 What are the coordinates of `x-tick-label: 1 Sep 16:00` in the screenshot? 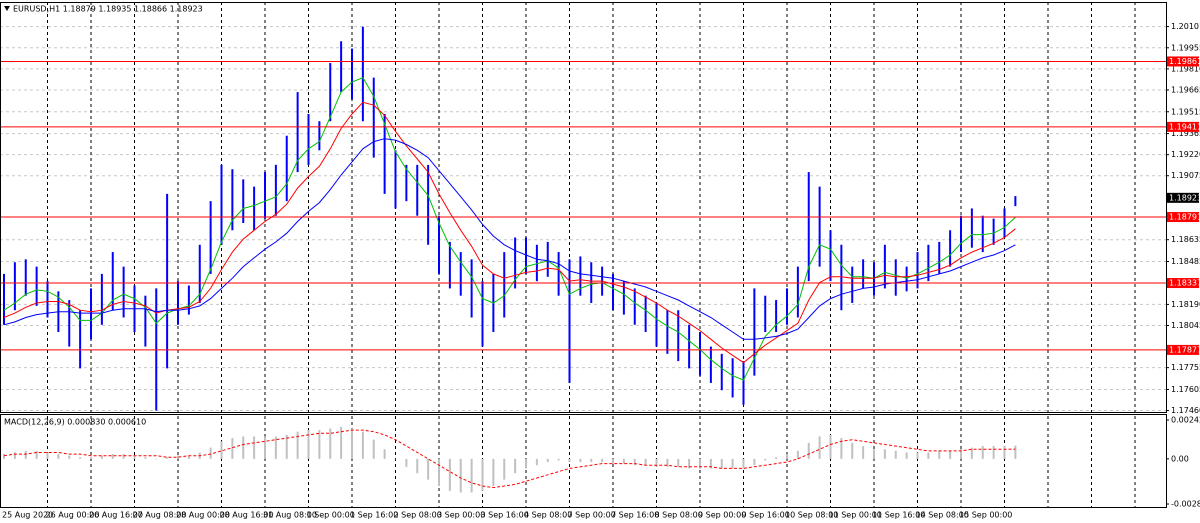 It's located at (374, 515).